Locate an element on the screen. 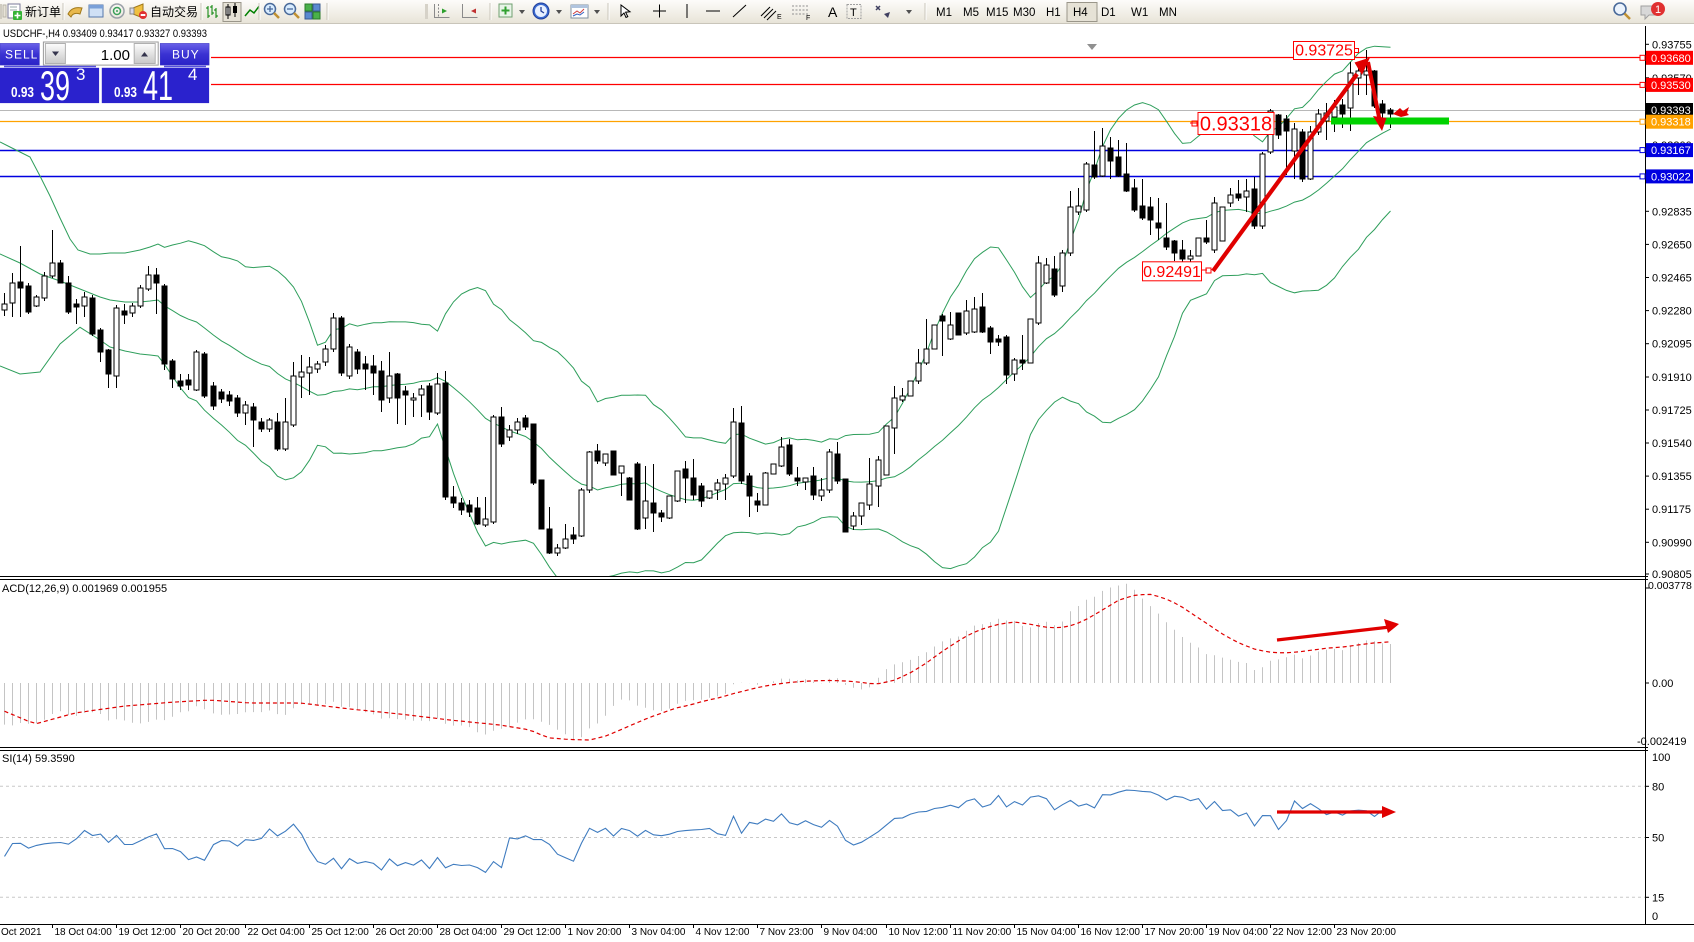  svg-text: 0.93530 is located at coordinates (1671, 86).